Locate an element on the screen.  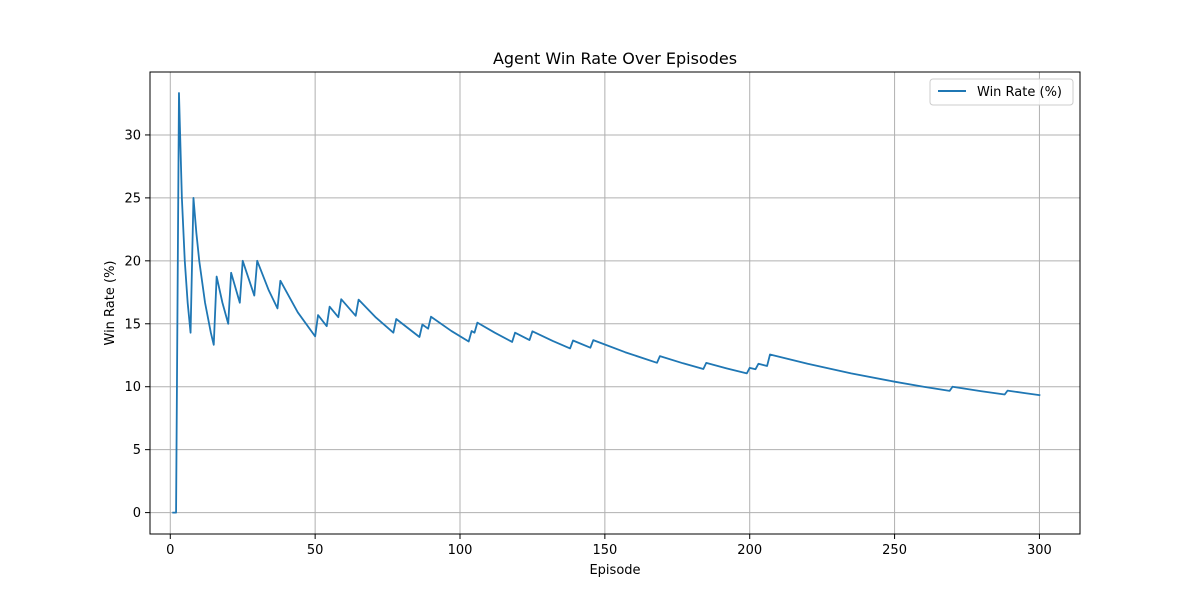
legend-label-win-rate: Win Rate (%) is located at coordinates (1019, 92).